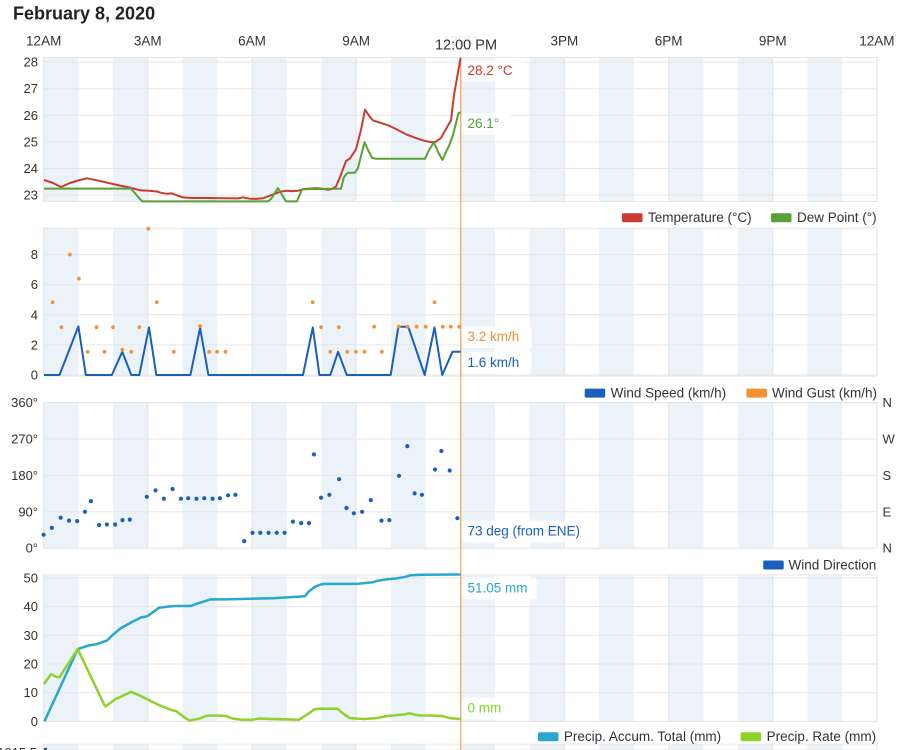  I want to click on svg-text: Precip. Rate (mm), so click(822, 736).